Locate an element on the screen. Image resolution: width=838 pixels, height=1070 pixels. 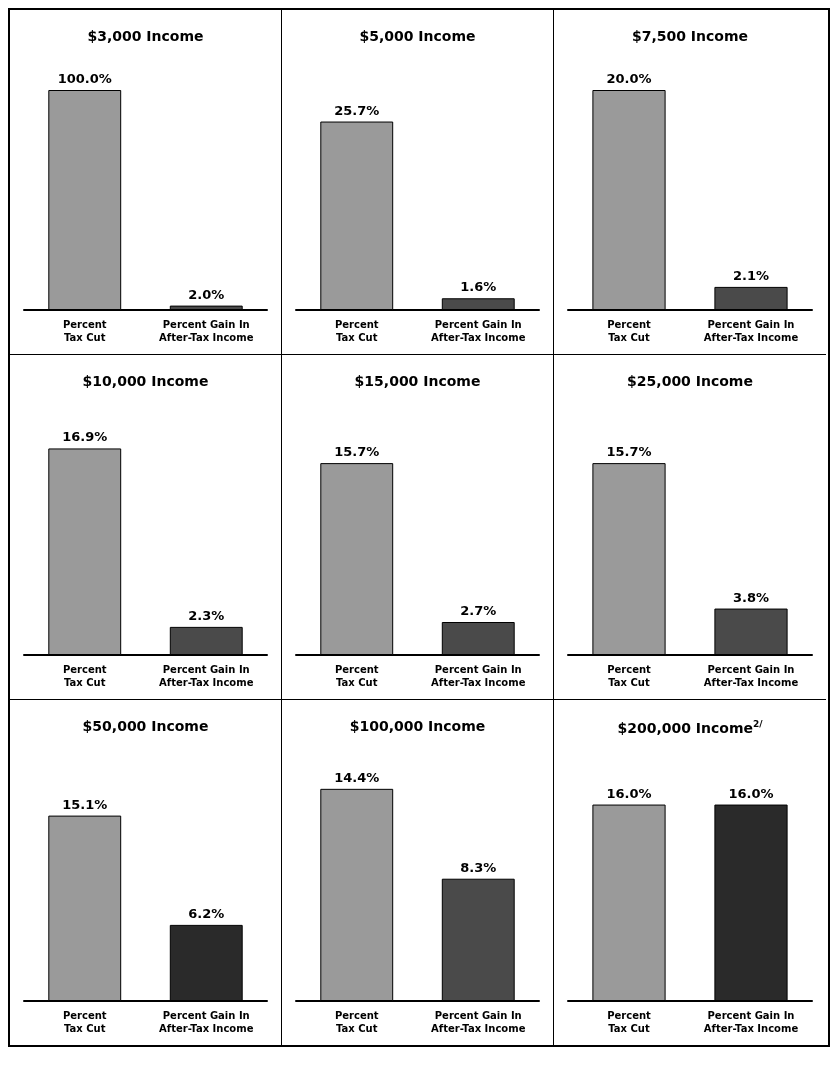
data-label: 2.7% is located at coordinates (478, 610).